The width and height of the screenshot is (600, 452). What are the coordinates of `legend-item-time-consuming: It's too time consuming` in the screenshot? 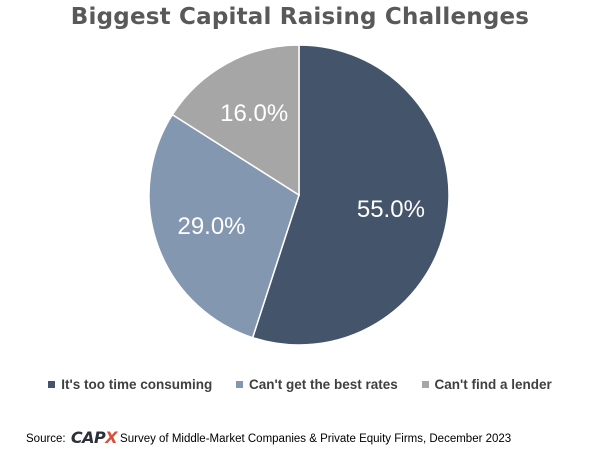 It's located at (130, 384).